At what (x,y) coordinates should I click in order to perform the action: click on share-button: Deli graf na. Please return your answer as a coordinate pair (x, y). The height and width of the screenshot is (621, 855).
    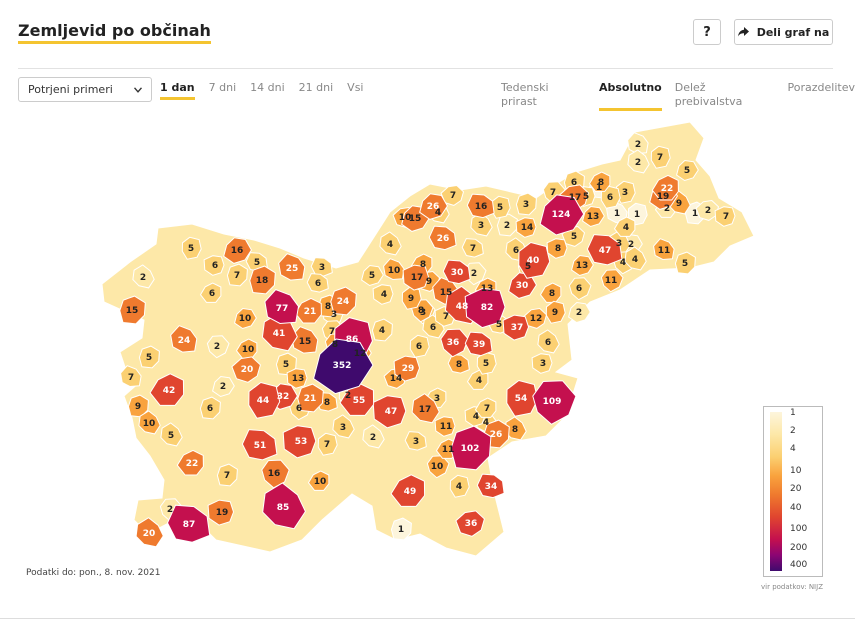
    Looking at the image, I should click on (783, 32).